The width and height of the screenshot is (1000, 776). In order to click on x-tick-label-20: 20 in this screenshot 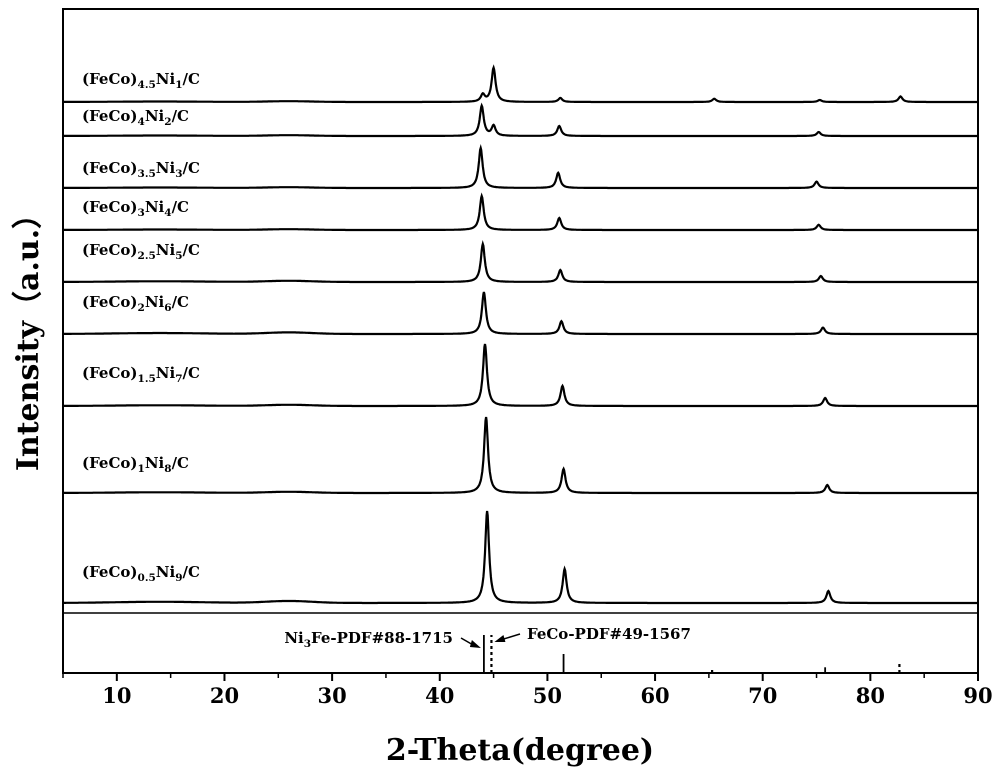, I will do `click(224, 695)`.